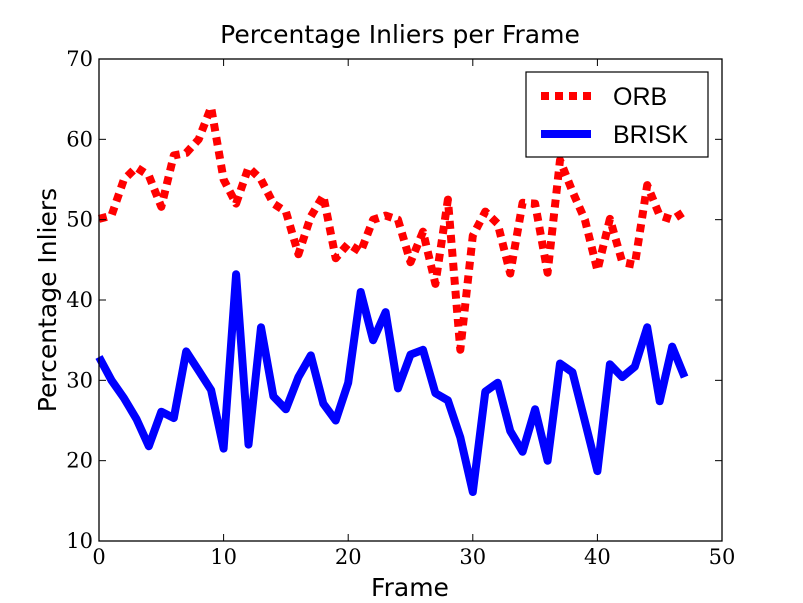 The image size is (803, 603). I want to click on y-tick-label: 10, so click(79, 541).